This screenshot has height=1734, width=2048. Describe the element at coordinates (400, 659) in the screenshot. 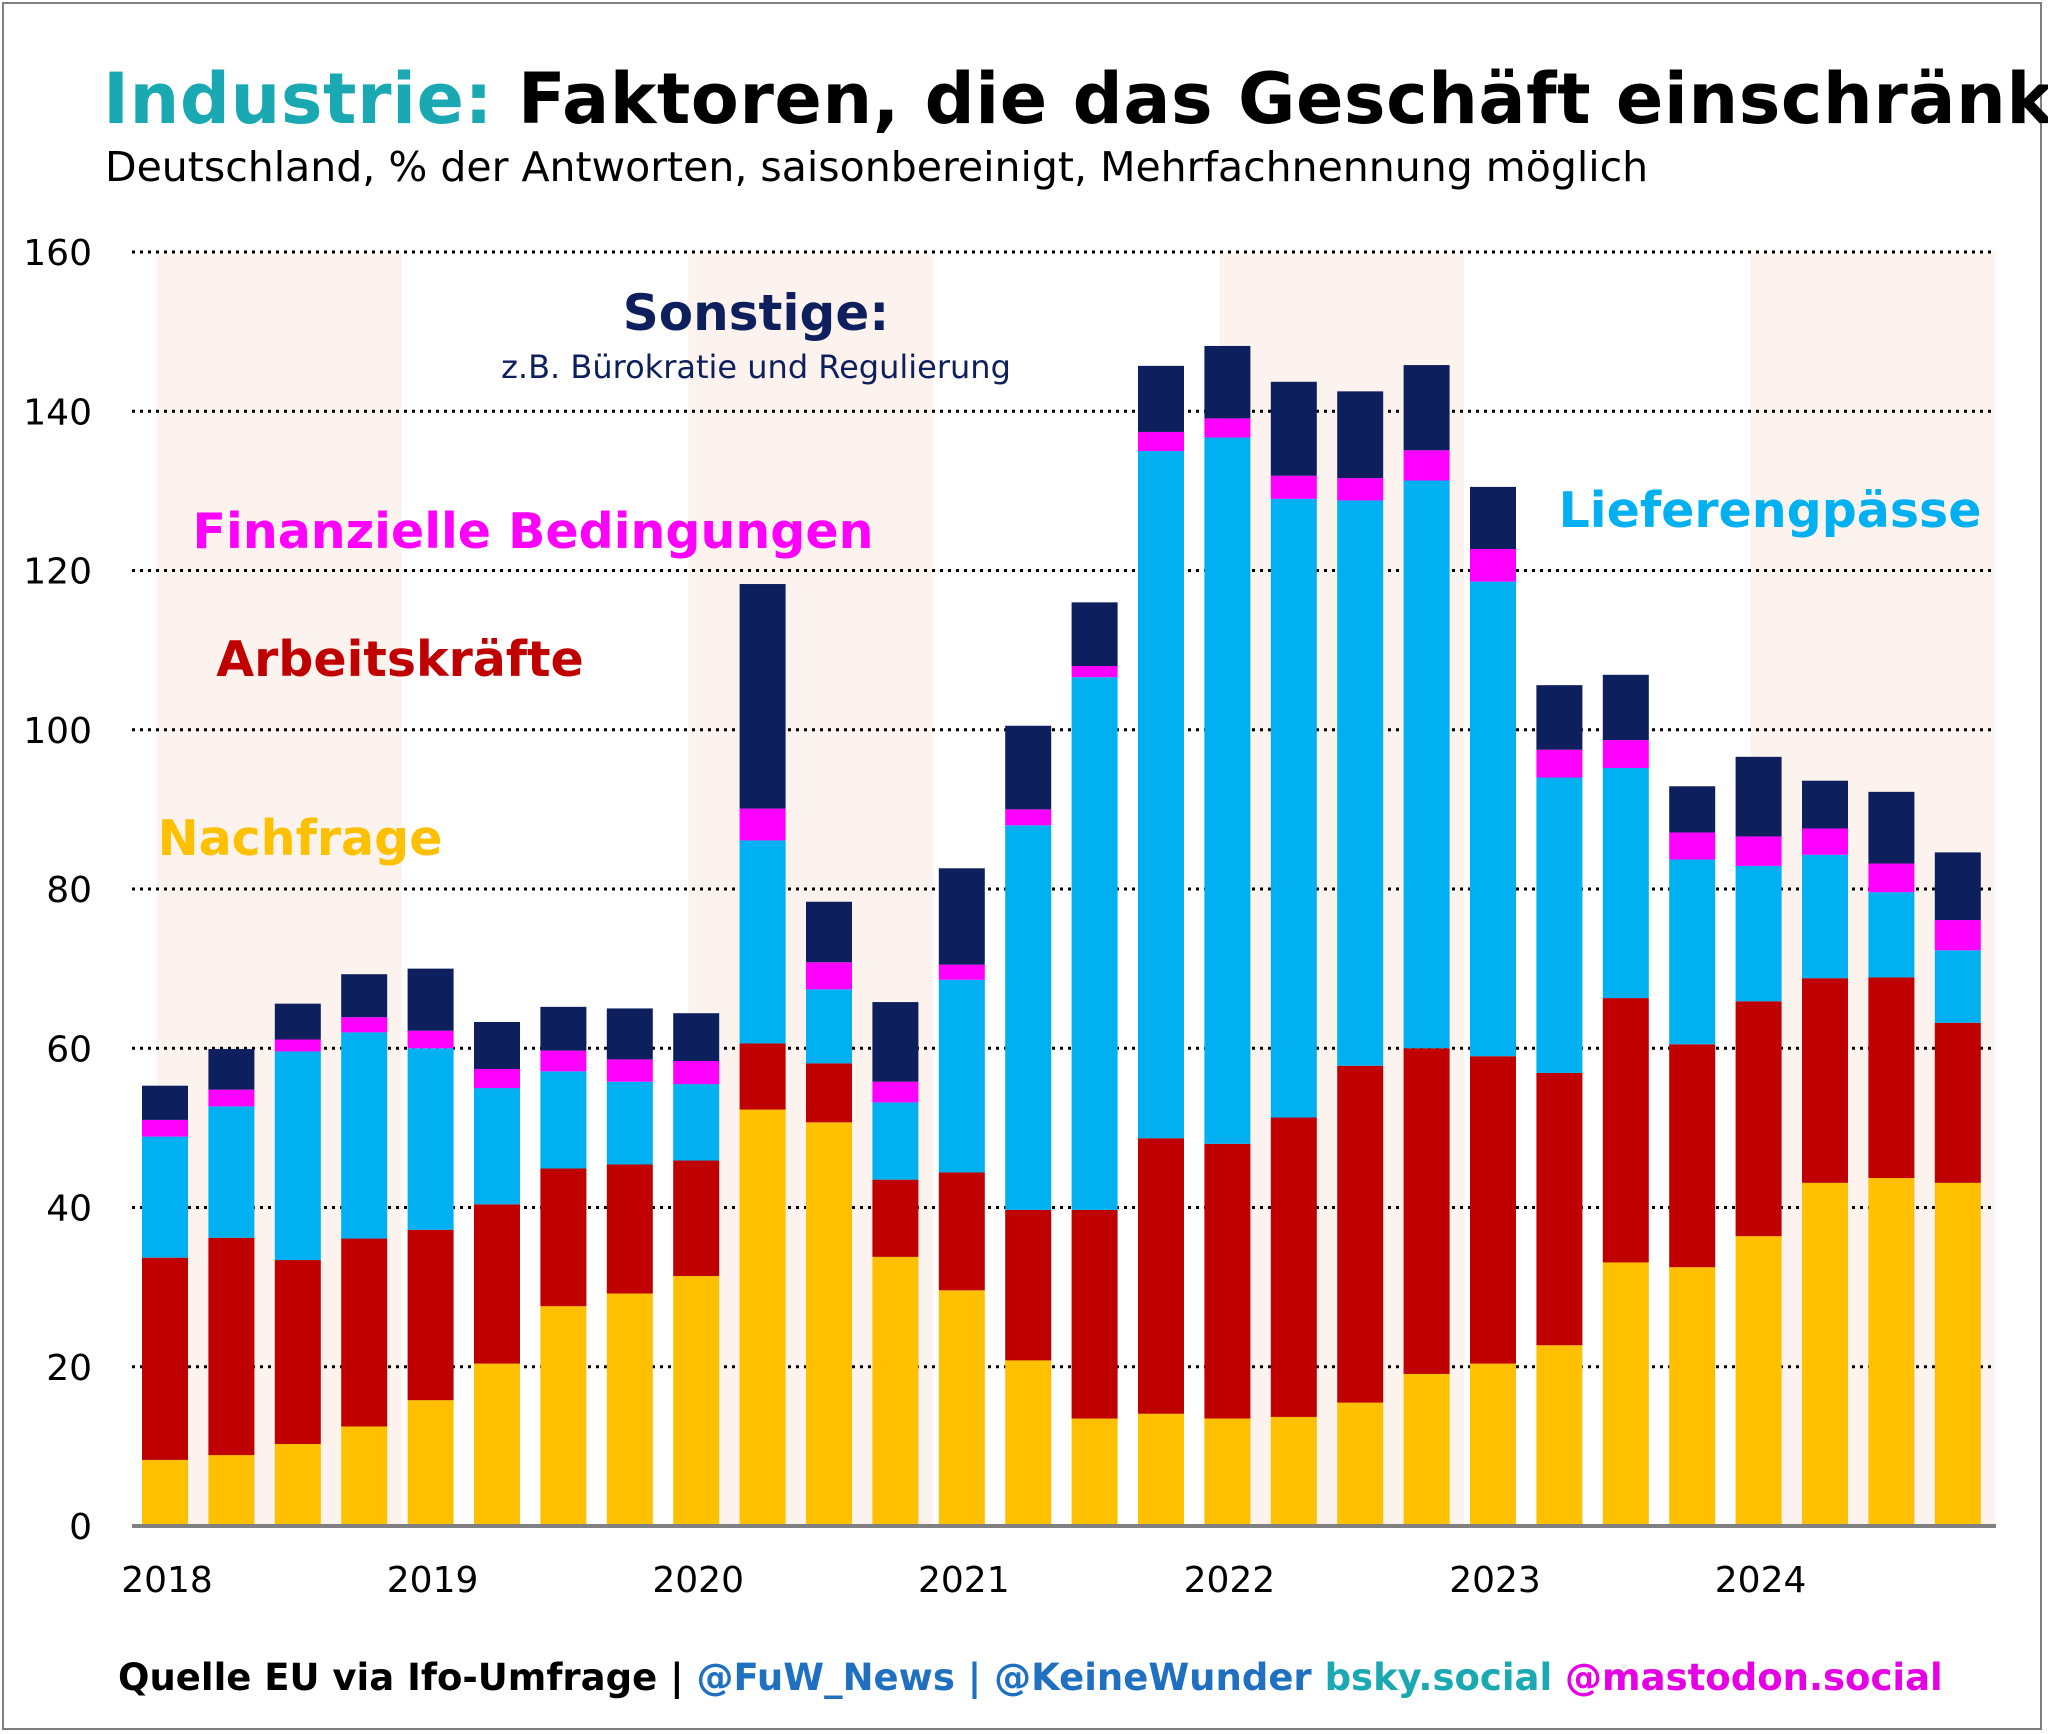

I see `annotation-arbeit: Arbeitskräfte` at that location.